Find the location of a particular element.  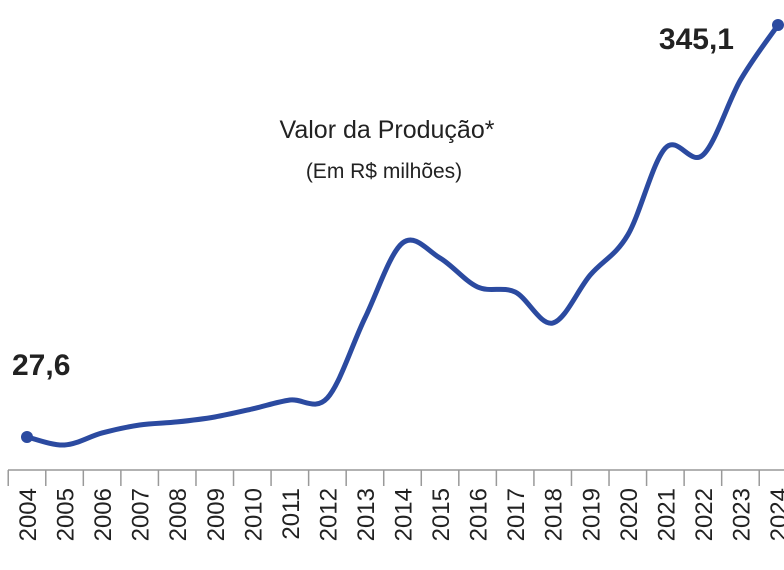

x-tick-label: 2006 is located at coordinates (103, 514).